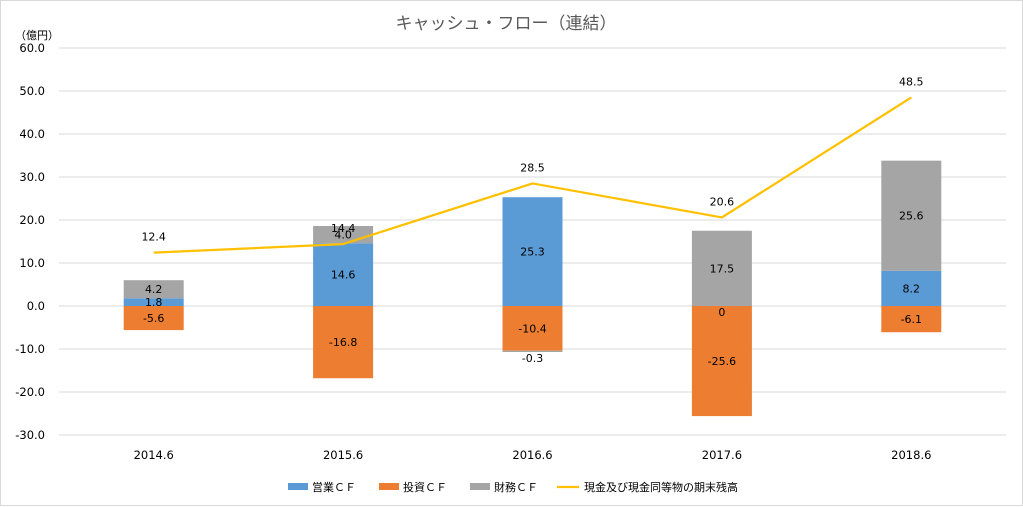  What do you see at coordinates (32, 220) in the screenshot?
I see `y-tick-label: 20.0` at bounding box center [32, 220].